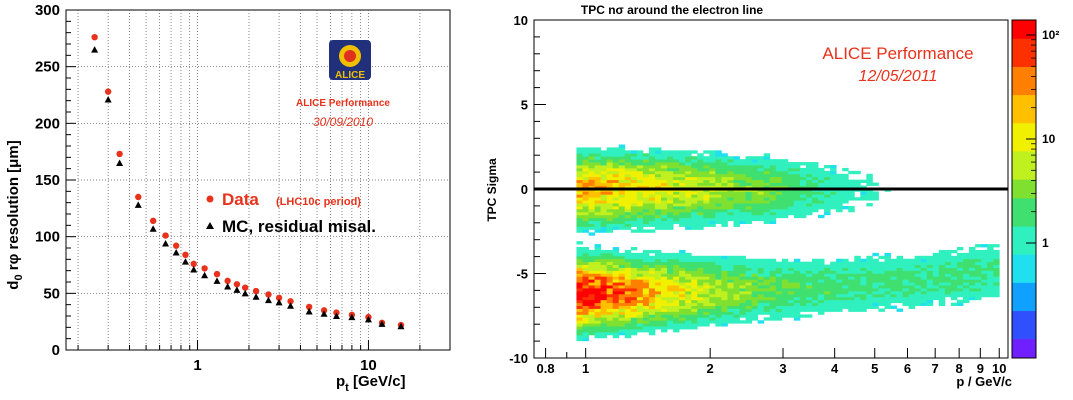 The height and width of the screenshot is (400, 1073). Describe the element at coordinates (185, 254) in the screenshot. I see `data-point` at that location.